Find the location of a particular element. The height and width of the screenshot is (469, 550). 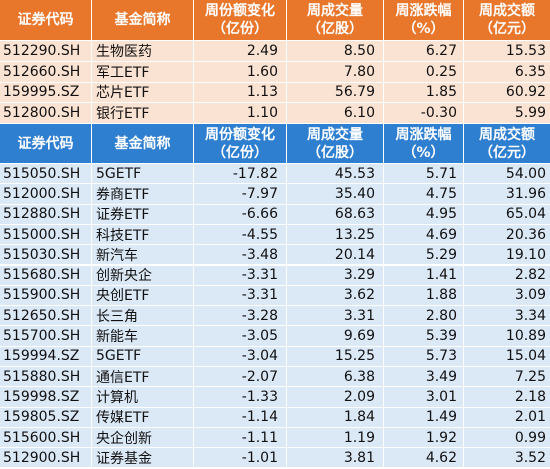

name-cell: 创新央企 is located at coordinates (143, 275).